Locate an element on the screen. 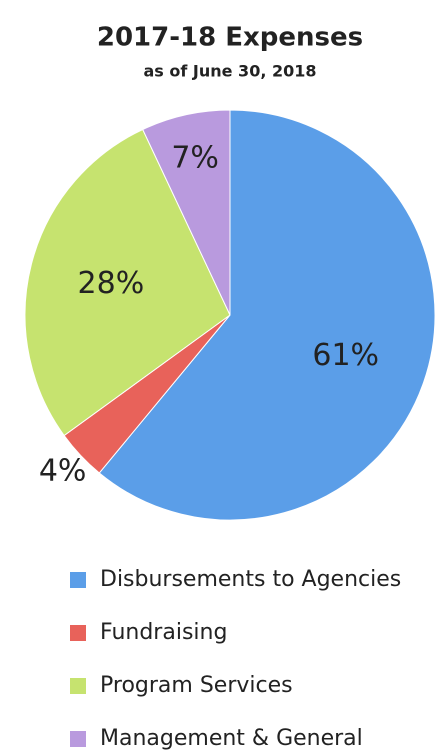 The height and width of the screenshot is (753, 435). slice-label: 61% is located at coordinates (345, 355).